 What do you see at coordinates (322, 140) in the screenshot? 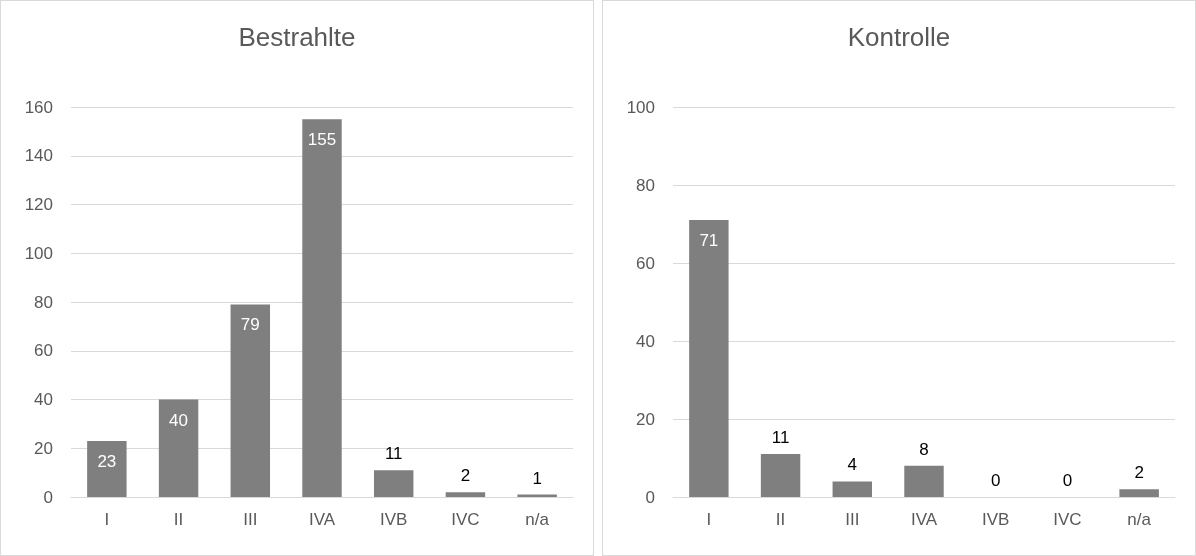
I see `data-label: 155` at bounding box center [322, 140].